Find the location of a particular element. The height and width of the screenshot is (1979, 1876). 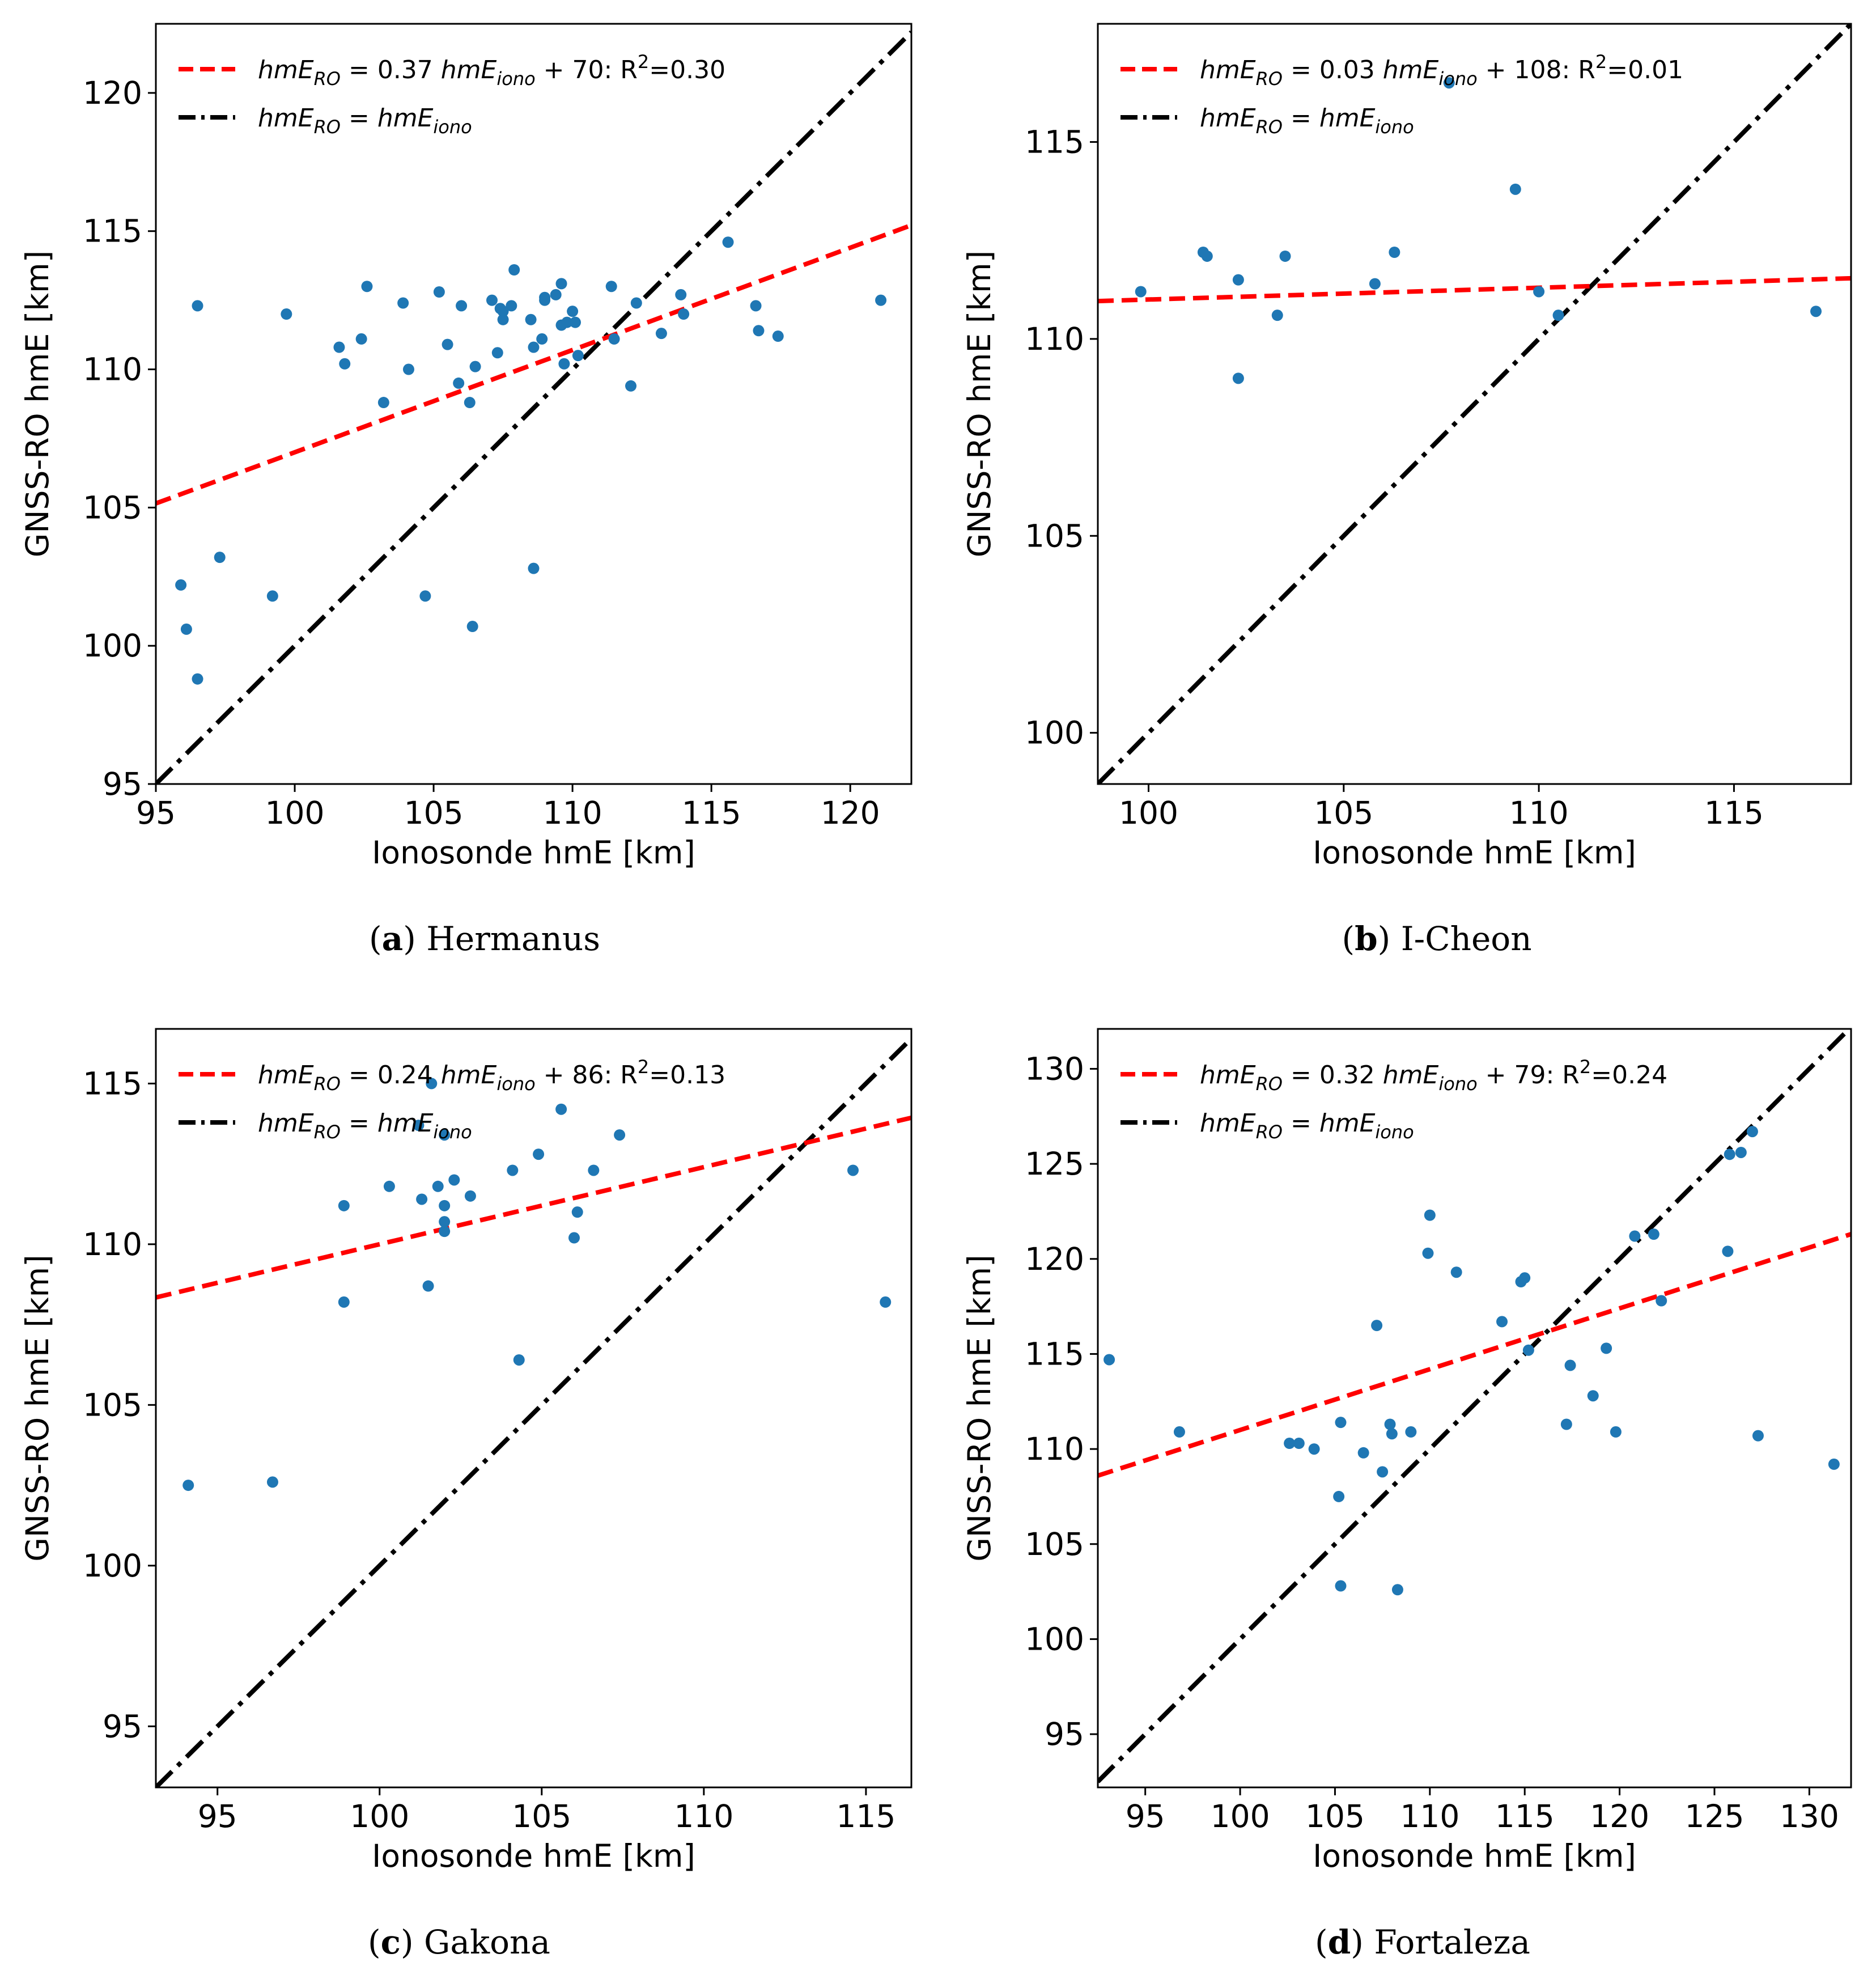

y-tick-label: 130 is located at coordinates (1054, 1068).